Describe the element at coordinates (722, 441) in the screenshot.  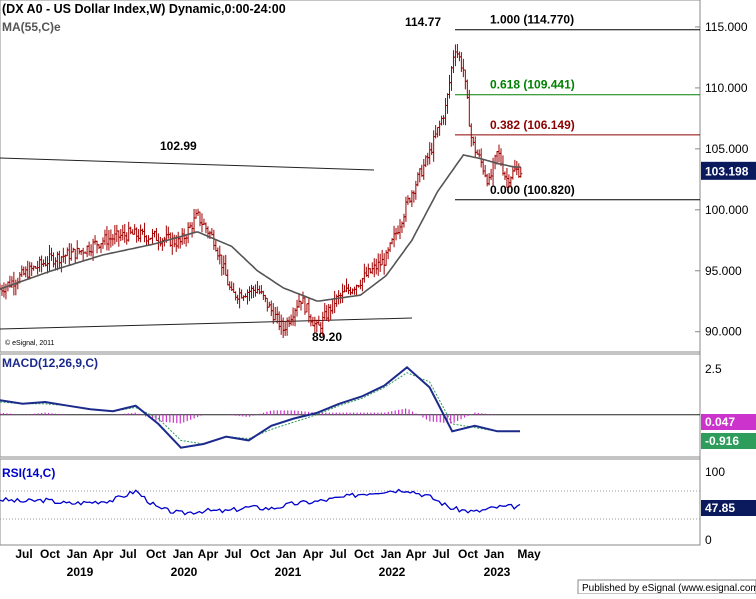
I see `signal-value-label: -0.916` at that location.